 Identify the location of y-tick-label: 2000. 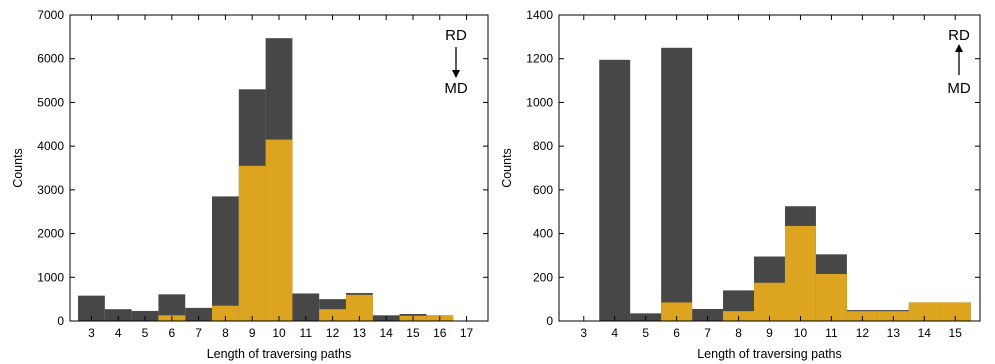
(50, 234).